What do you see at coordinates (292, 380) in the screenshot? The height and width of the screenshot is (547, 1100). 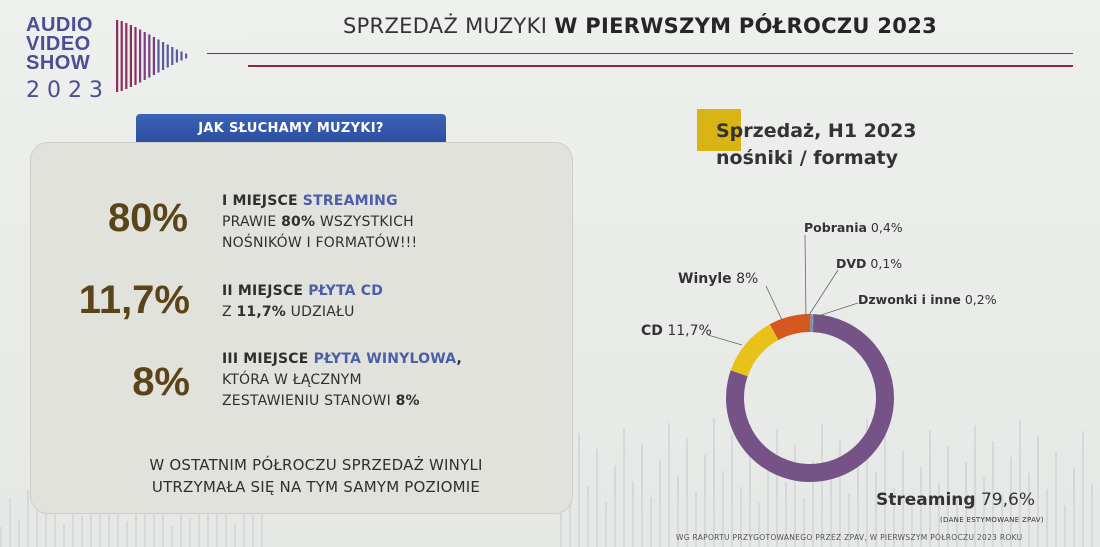 I see `text: KTÓRA W ŁĄCZNYM` at bounding box center [292, 380].